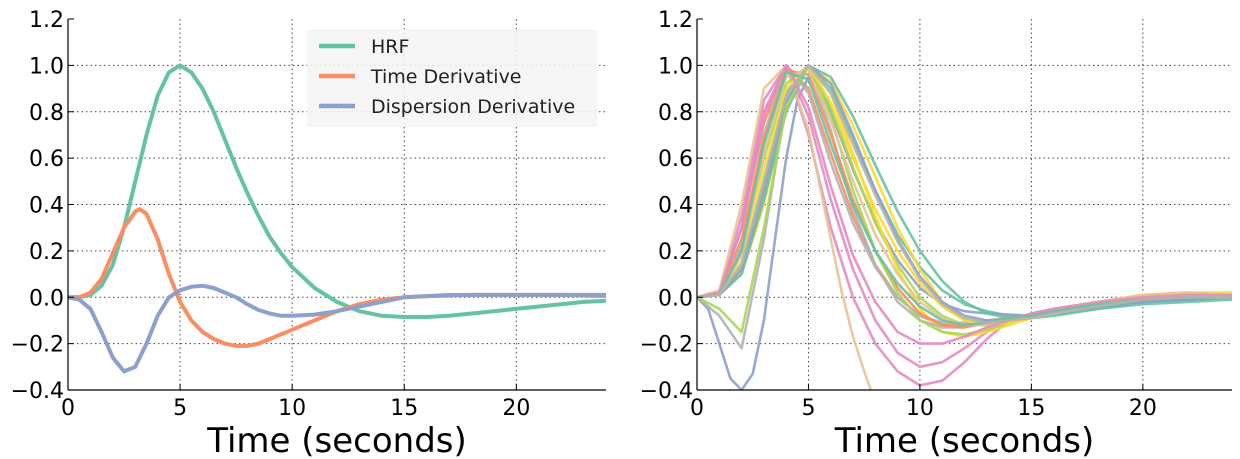 This screenshot has width=1240, height=459. I want to click on series-line-time-derivative, so click(337, 277).